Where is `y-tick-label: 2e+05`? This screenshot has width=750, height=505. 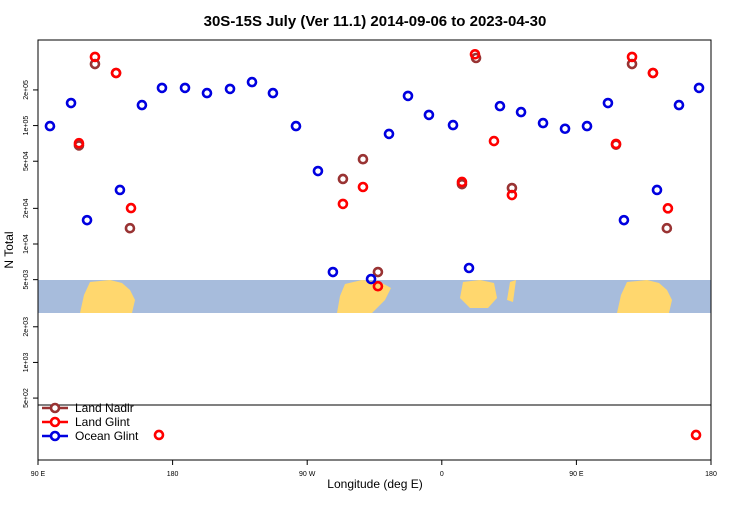 y-tick-label: 2e+05 is located at coordinates (26, 90).